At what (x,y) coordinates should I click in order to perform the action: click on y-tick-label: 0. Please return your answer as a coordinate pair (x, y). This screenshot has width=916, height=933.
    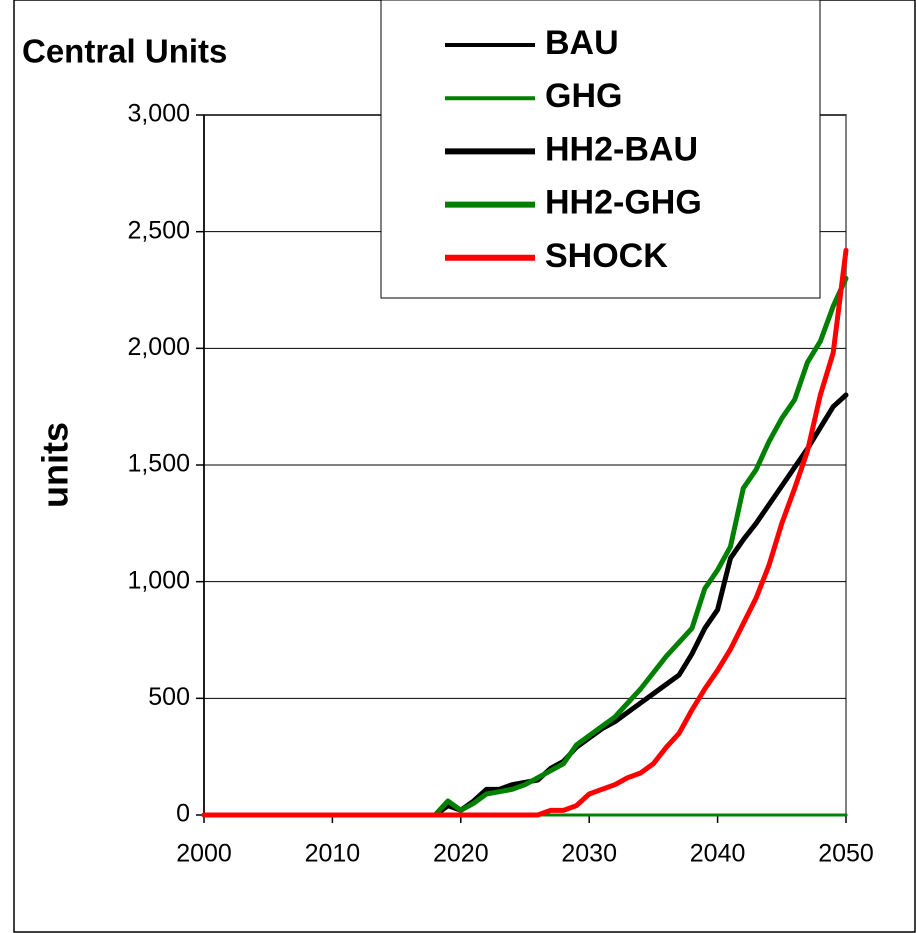
    Looking at the image, I should click on (183, 814).